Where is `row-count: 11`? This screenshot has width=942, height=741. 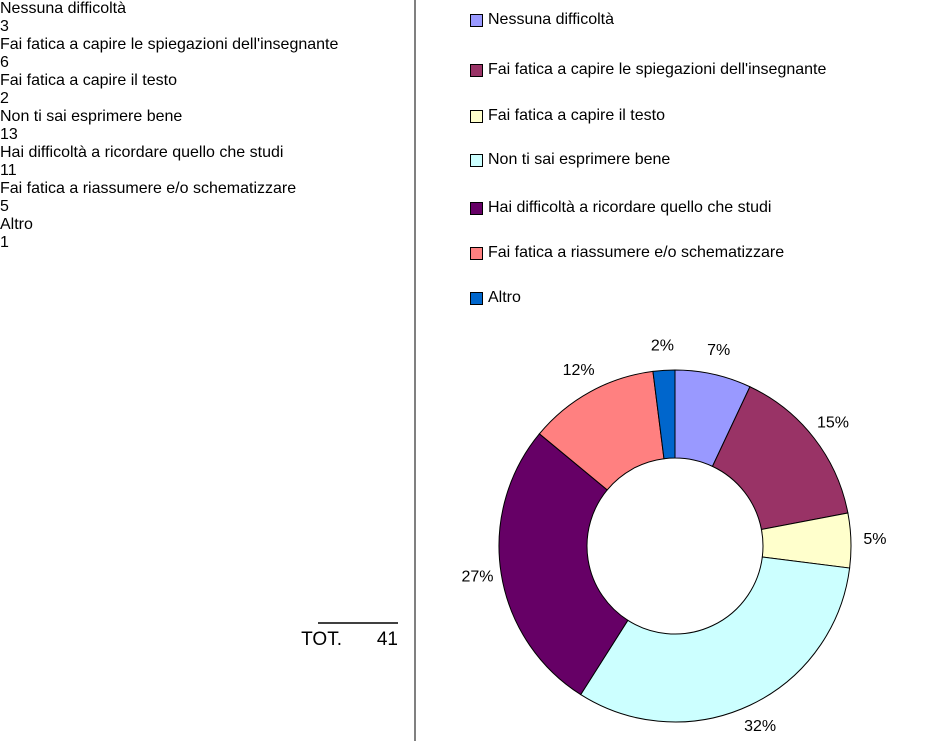
row-count: 11 is located at coordinates (8, 170).